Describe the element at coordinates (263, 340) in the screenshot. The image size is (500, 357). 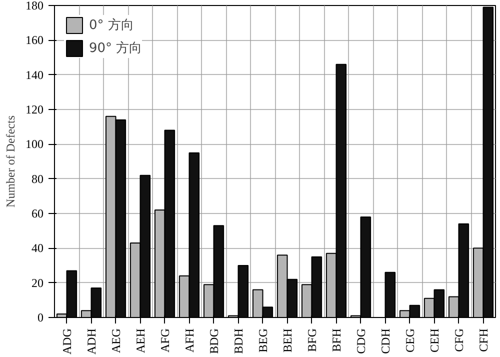
I see `x-tick-label: BEG` at that location.